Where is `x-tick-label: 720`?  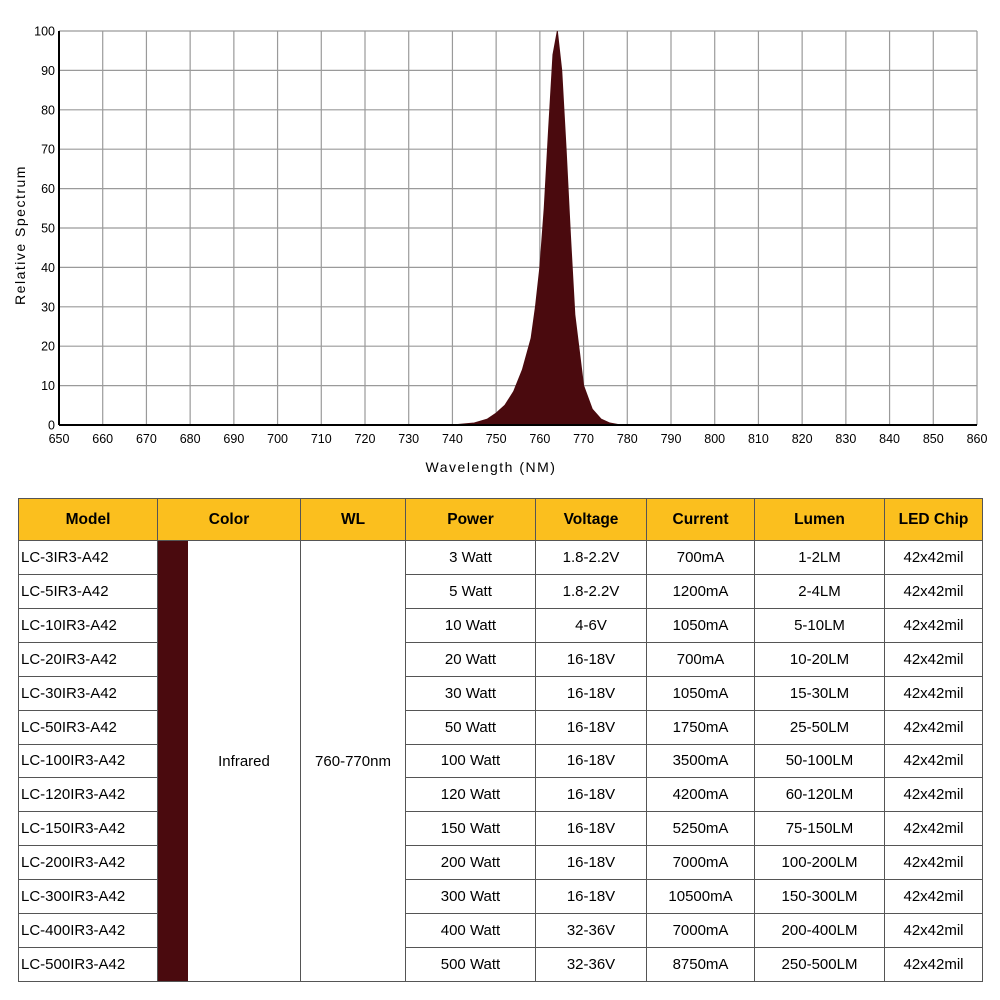
x-tick-label: 720 is located at coordinates (365, 439).